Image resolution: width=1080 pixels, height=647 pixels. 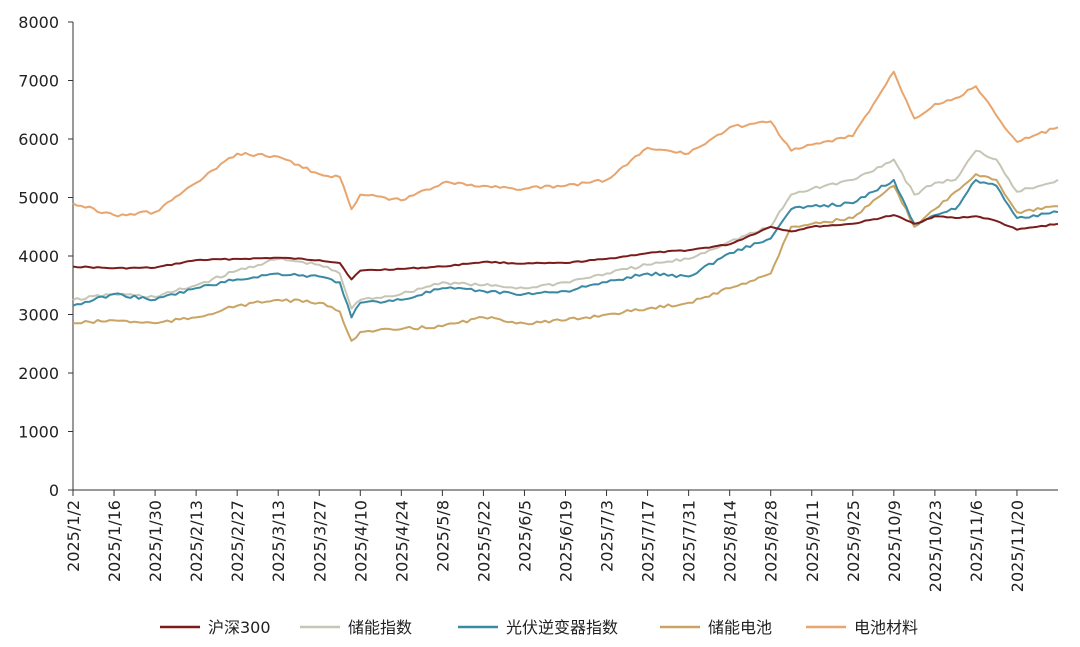 What do you see at coordinates (38, 139) in the screenshot?
I see `y-tick-label: 6000` at bounding box center [38, 139].